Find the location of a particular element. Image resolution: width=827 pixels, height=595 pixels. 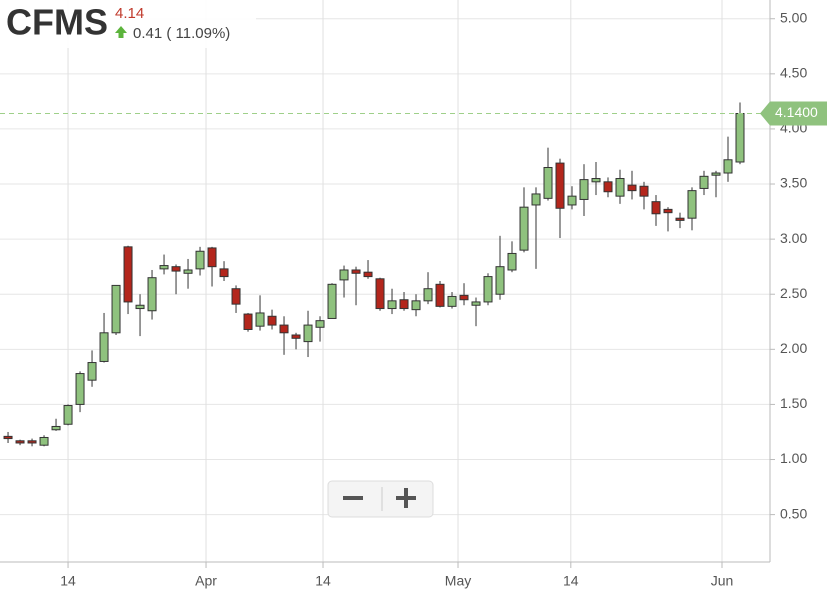

x-tick-label: Apr is located at coordinates (206, 581).